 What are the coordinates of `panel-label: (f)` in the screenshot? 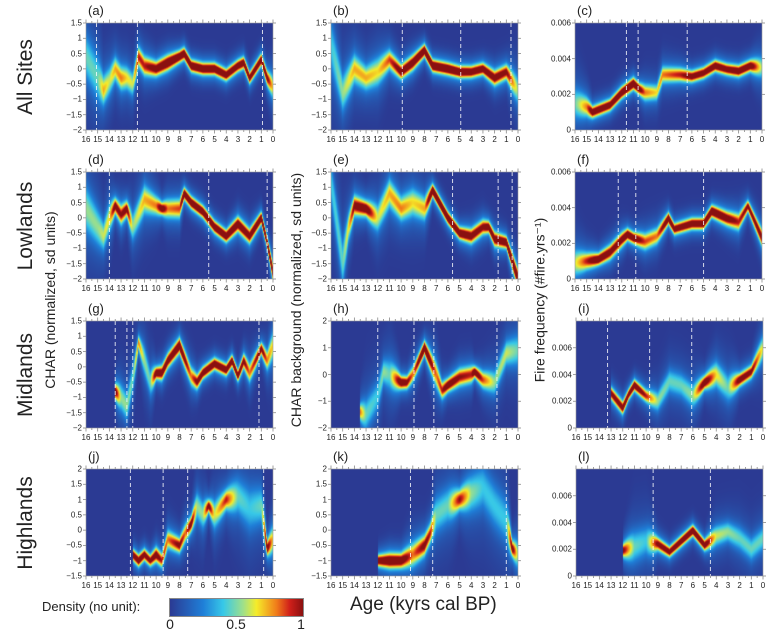 It's located at (583, 159).